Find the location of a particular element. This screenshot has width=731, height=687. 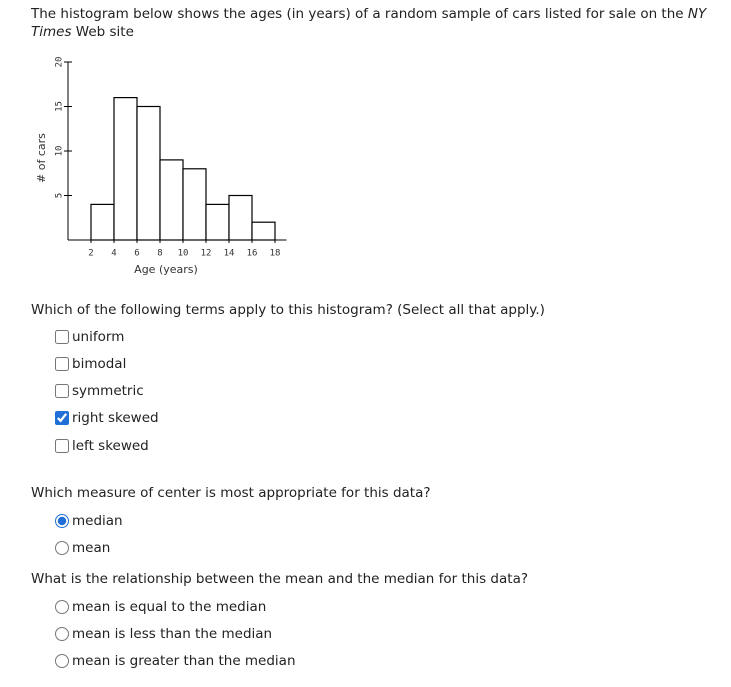

option-label: median is located at coordinates (97, 521).